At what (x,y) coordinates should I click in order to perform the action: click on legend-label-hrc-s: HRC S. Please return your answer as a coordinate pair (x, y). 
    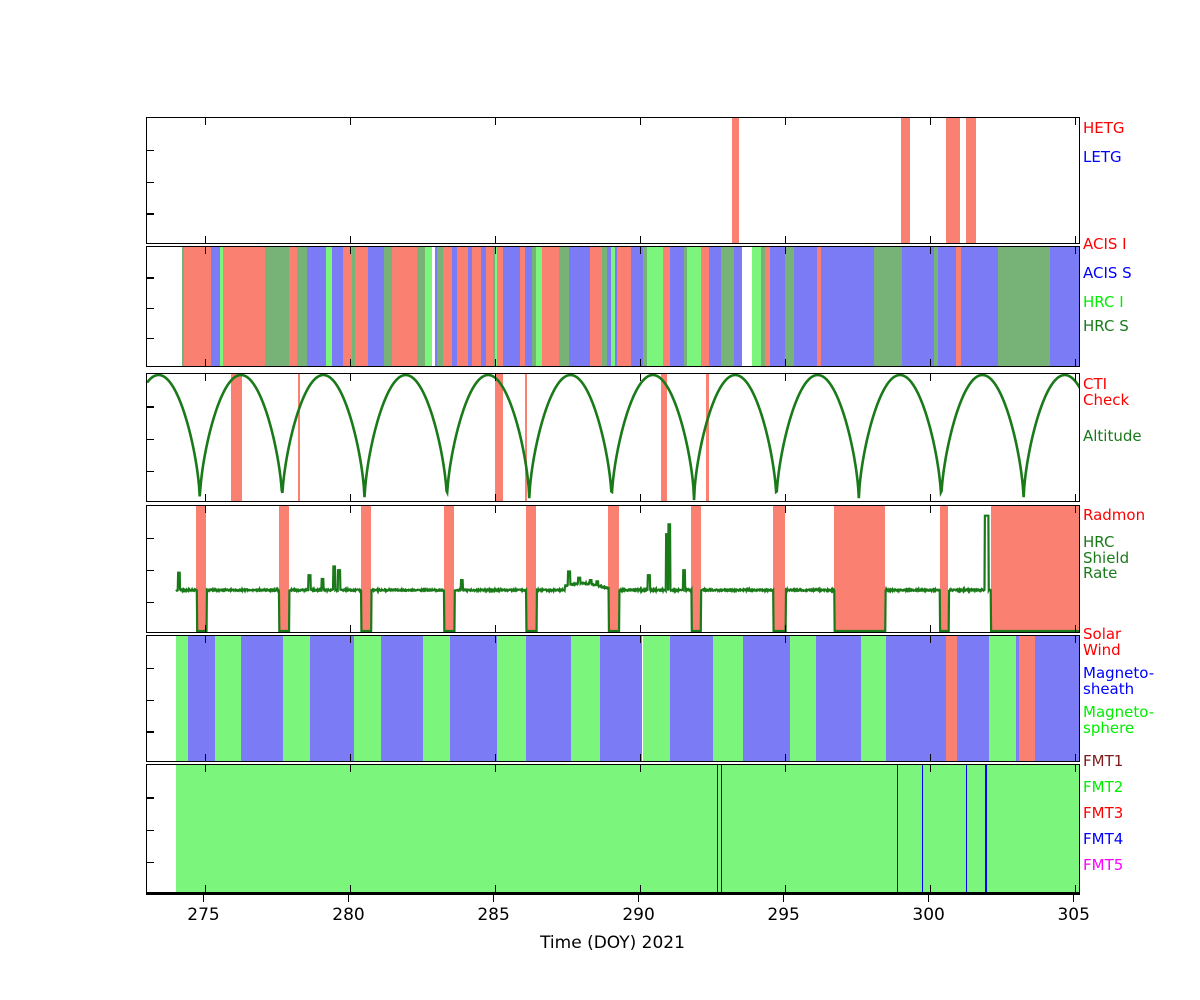
    Looking at the image, I should click on (1106, 326).